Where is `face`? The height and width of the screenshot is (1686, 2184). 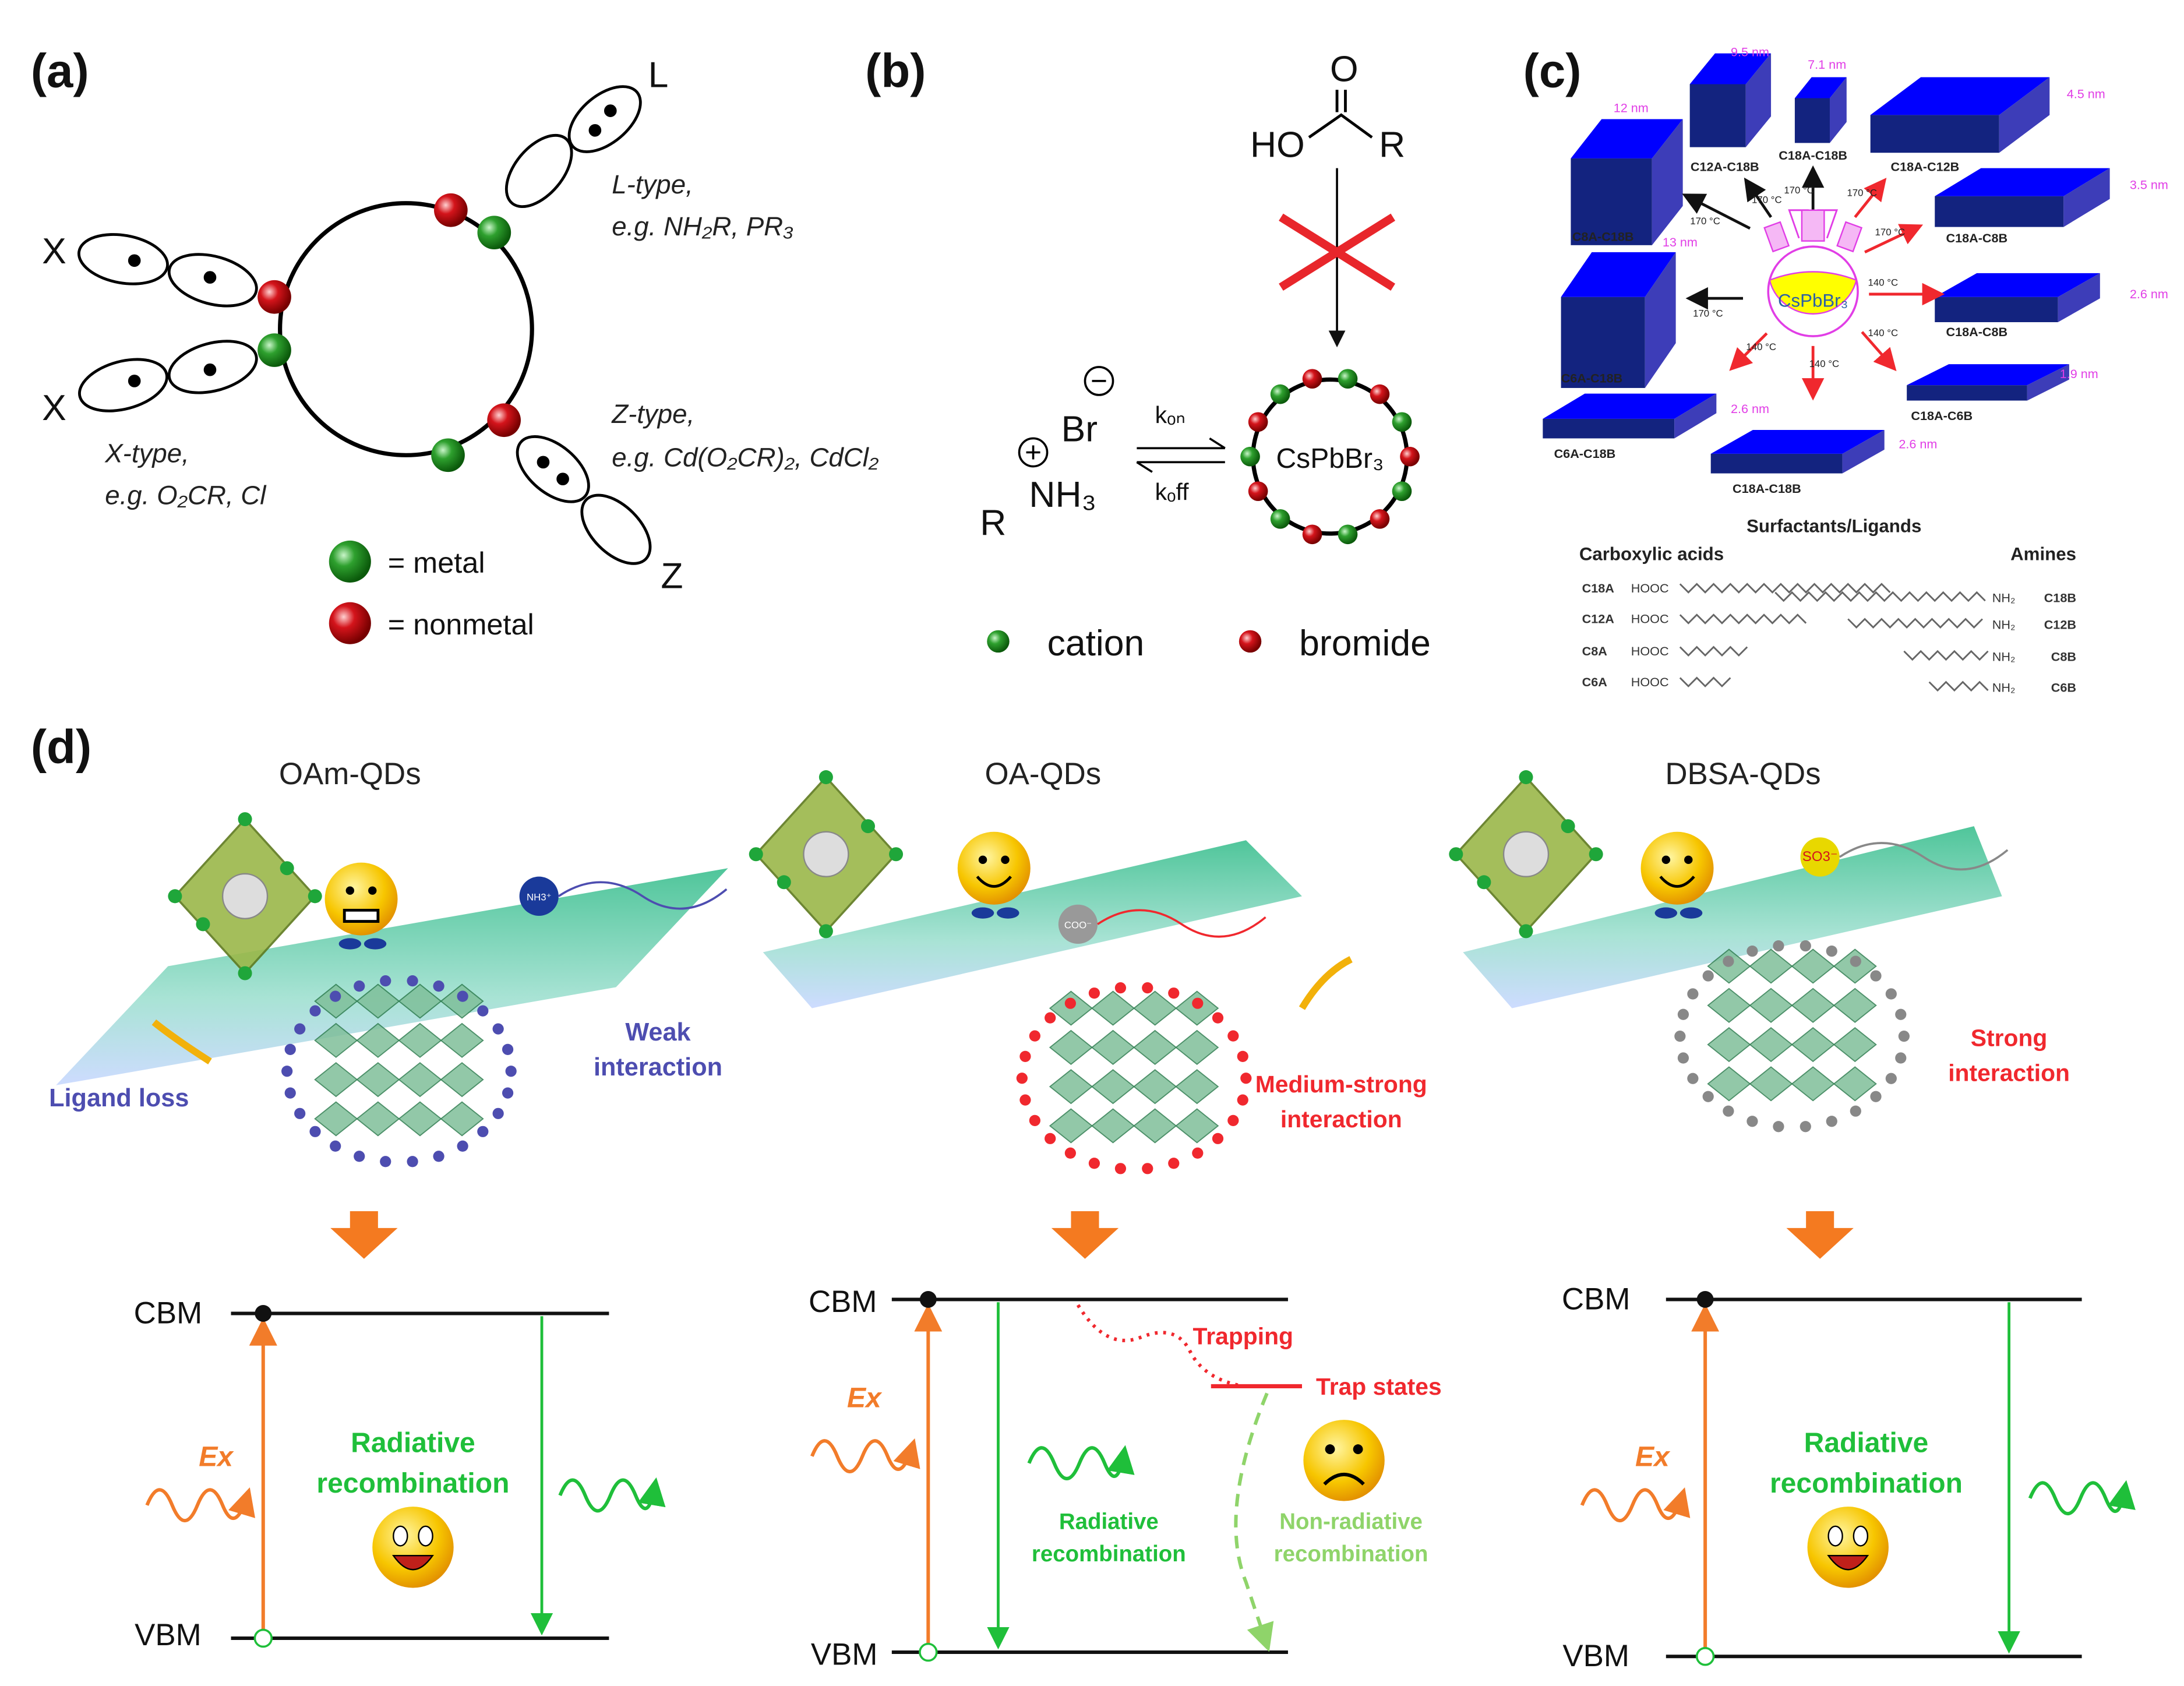 face is located at coordinates (1848, 1547).